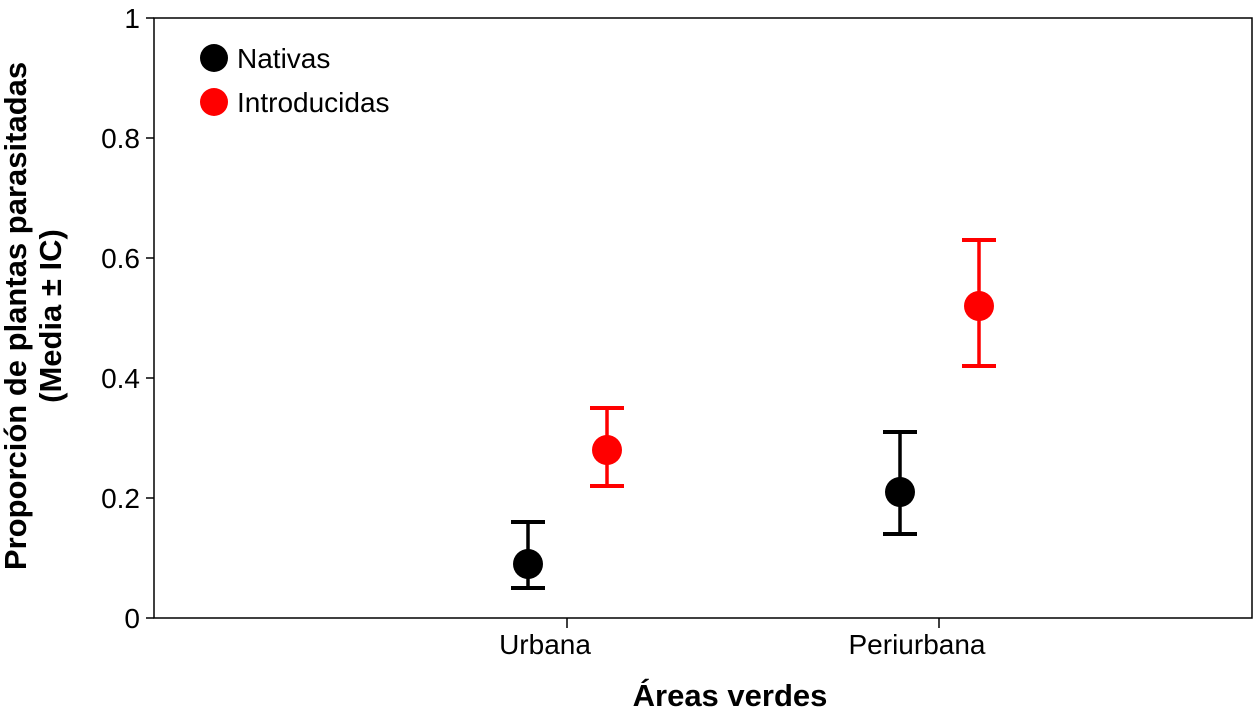 The image size is (1256, 712). Describe the element at coordinates (120, 498) in the screenshot. I see `y-tick-label: 0.2` at that location.